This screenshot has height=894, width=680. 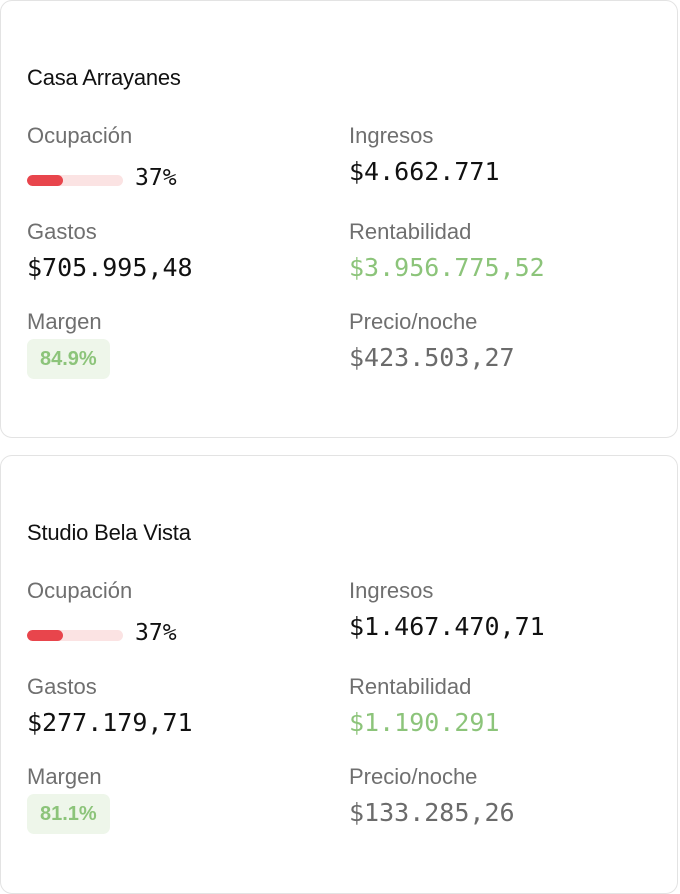 I want to click on property-name: Studio Bela Vista, so click(x=109, y=532).